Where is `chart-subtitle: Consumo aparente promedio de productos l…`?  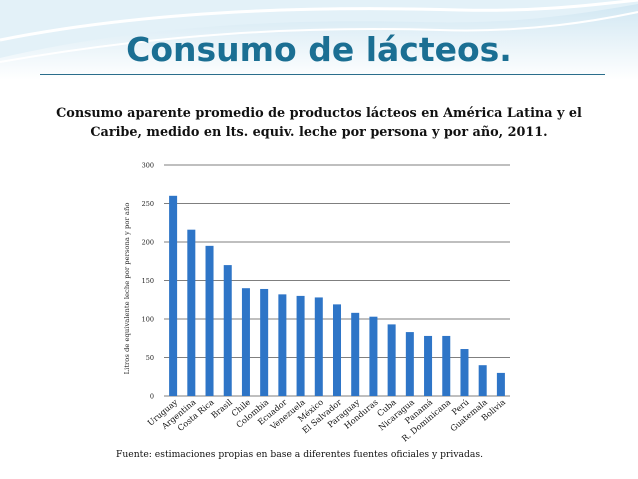 chart-subtitle: Consumo aparente promedio de productos l… is located at coordinates (319, 123).